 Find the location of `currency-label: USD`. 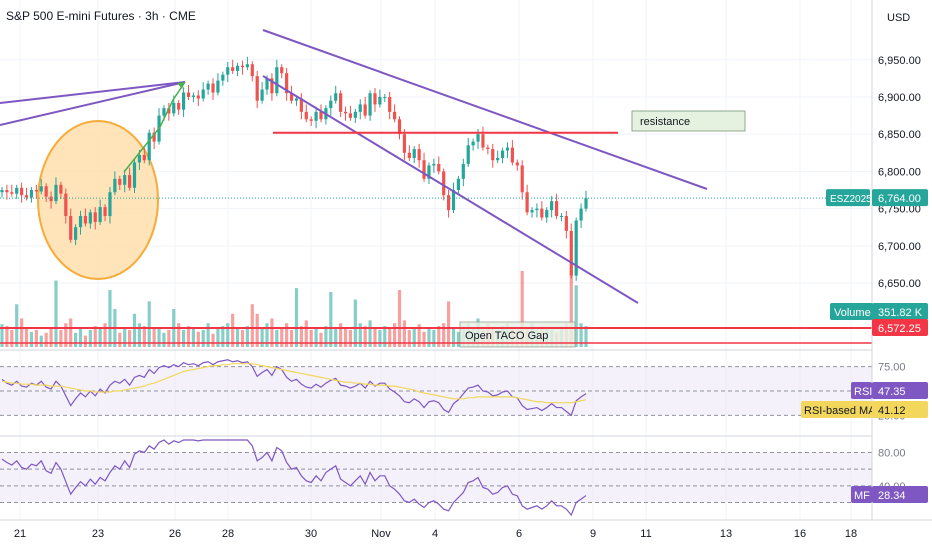

currency-label: USD is located at coordinates (899, 18).